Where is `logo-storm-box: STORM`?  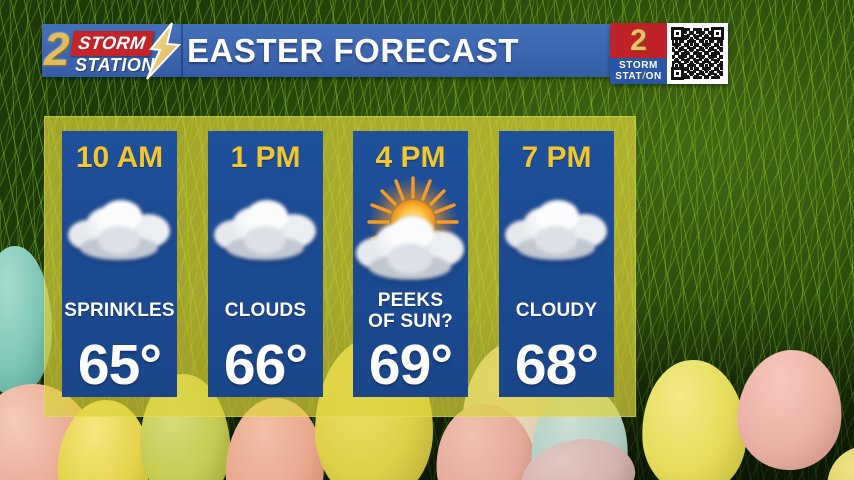
logo-storm-box: STORM is located at coordinates (112, 43).